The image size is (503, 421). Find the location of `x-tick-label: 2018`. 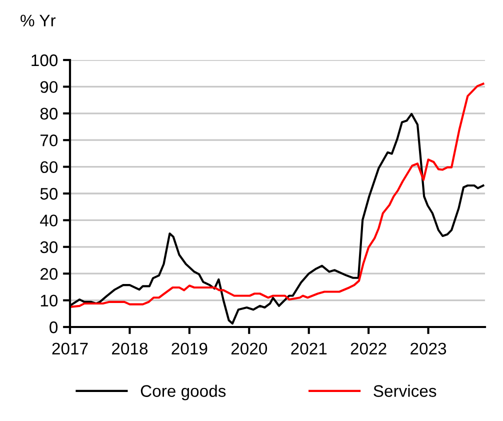

x-tick-label: 2018 is located at coordinates (130, 348).